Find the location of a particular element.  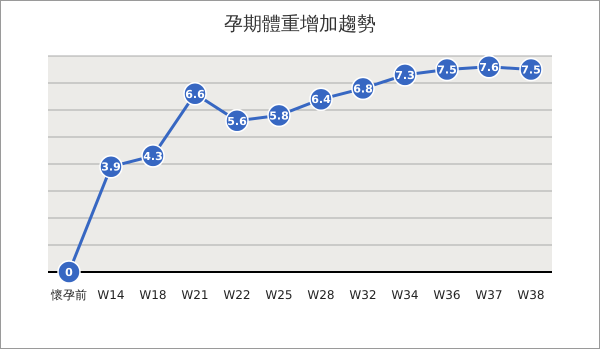

chart-title: 孕期體重增加趨勢 is located at coordinates (300, 24).